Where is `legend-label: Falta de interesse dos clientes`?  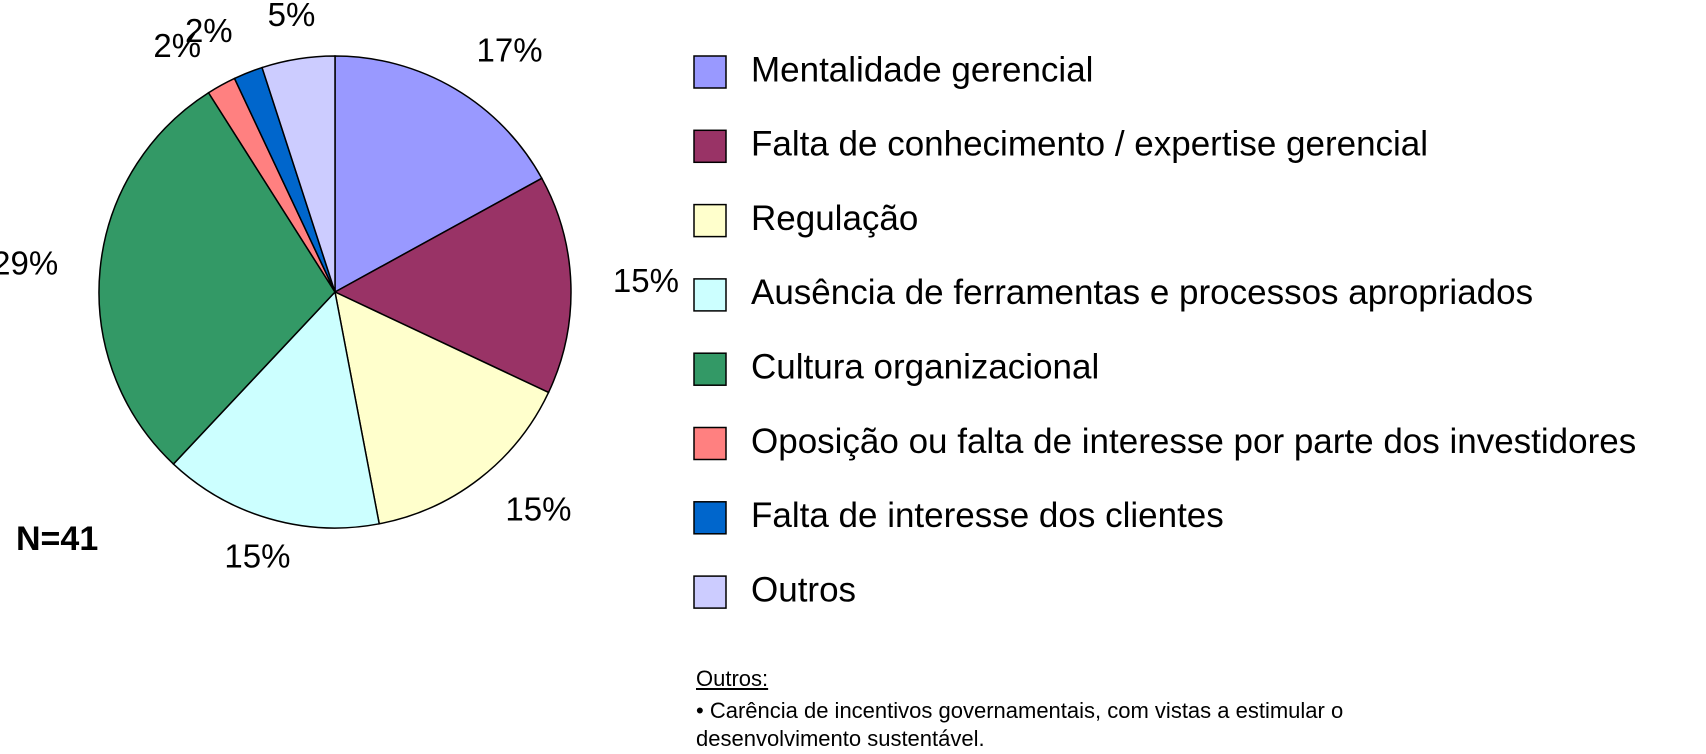
legend-label: Falta de interesse dos clientes is located at coordinates (987, 515).